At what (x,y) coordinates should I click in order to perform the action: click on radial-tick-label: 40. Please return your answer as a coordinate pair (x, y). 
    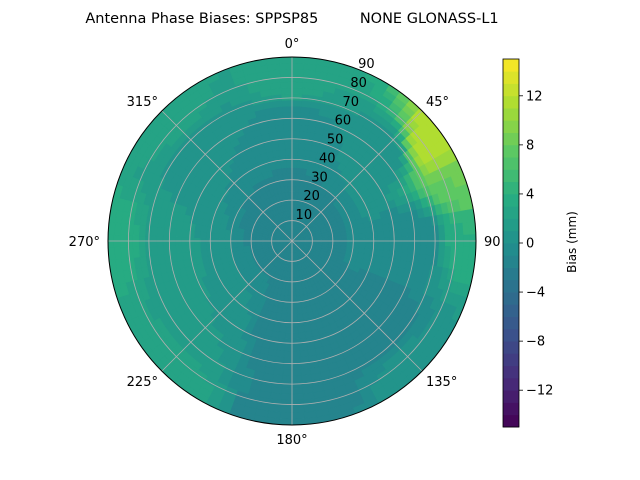
    Looking at the image, I should click on (327, 158).